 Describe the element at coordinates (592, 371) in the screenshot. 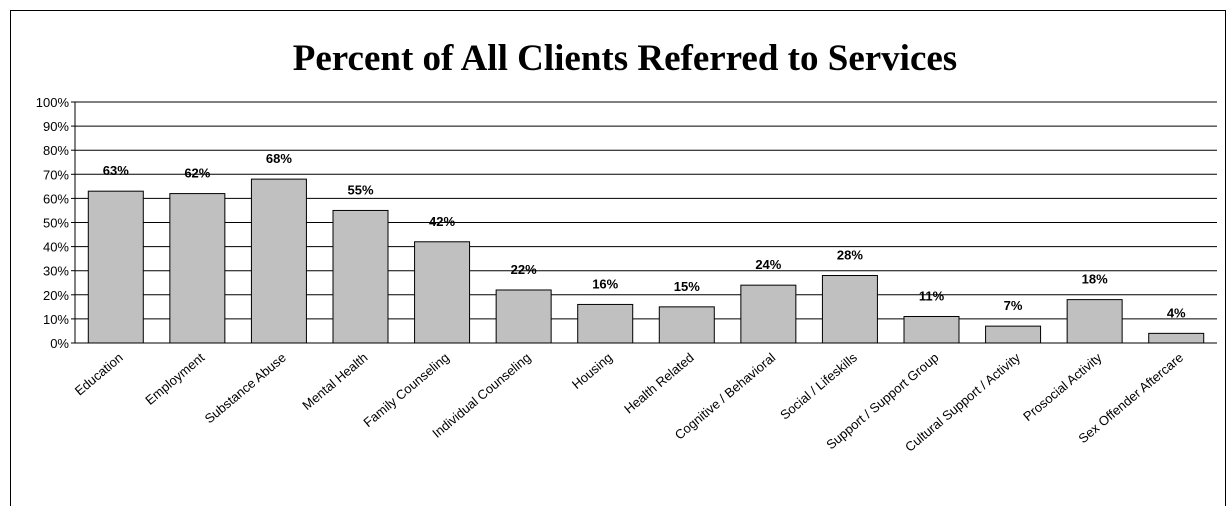

I see `x-tick-label: Housing` at that location.